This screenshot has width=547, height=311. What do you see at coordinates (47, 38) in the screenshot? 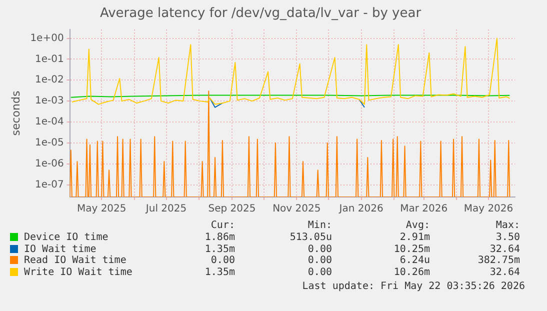
I see `y-tick-label: 1e+00` at bounding box center [47, 38].